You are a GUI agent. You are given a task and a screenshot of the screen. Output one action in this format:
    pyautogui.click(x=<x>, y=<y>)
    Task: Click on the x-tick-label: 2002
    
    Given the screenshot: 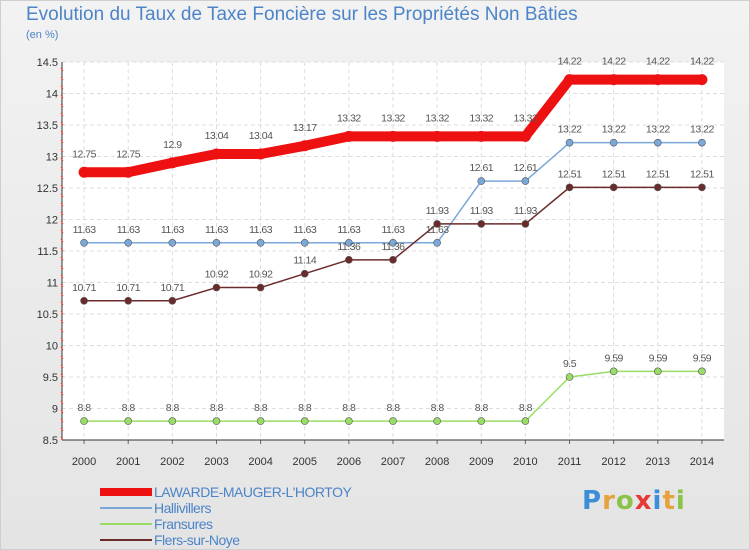 What is the action you would take?
    pyautogui.click(x=172, y=462)
    